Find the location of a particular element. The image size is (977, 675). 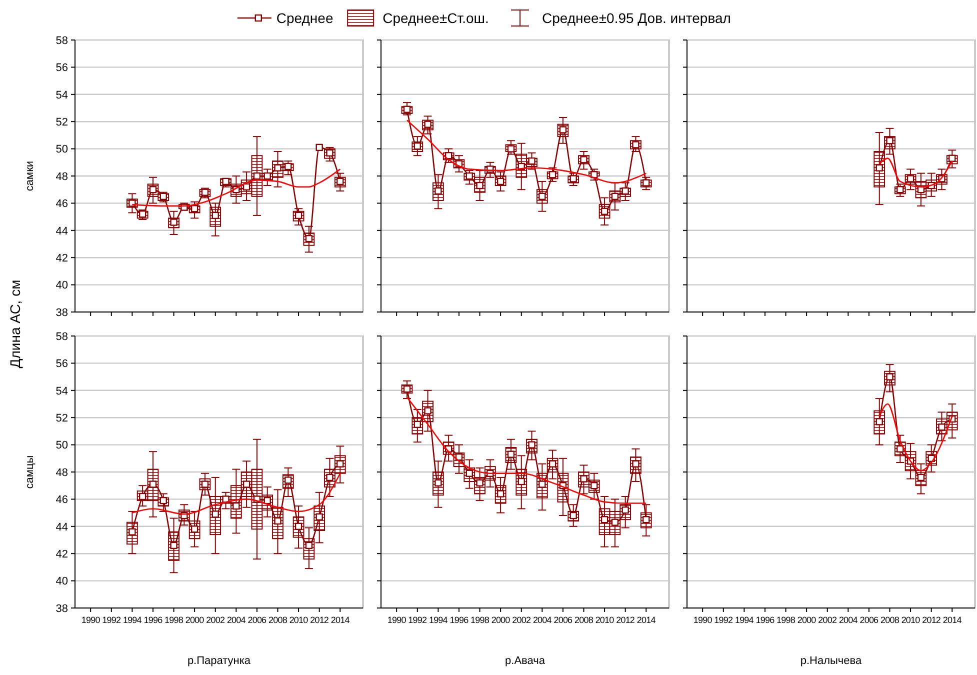

x-axis-title: р.Авача is located at coordinates (525, 661).